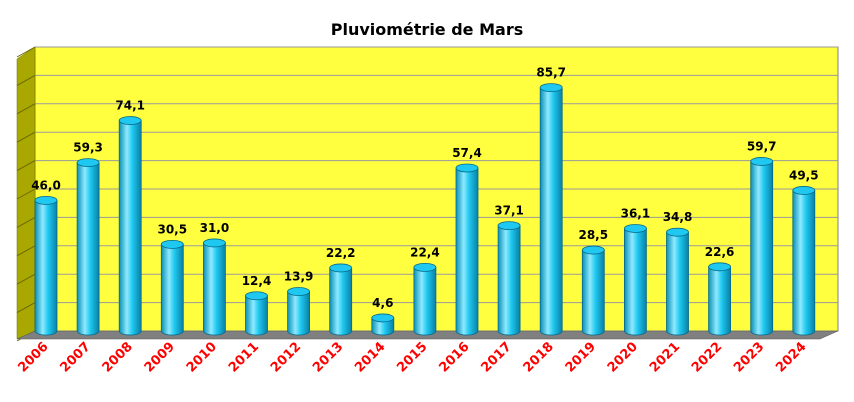 The image size is (854, 402). Describe the element at coordinates (467, 153) in the screenshot. I see `data-label: 57,4` at that location.